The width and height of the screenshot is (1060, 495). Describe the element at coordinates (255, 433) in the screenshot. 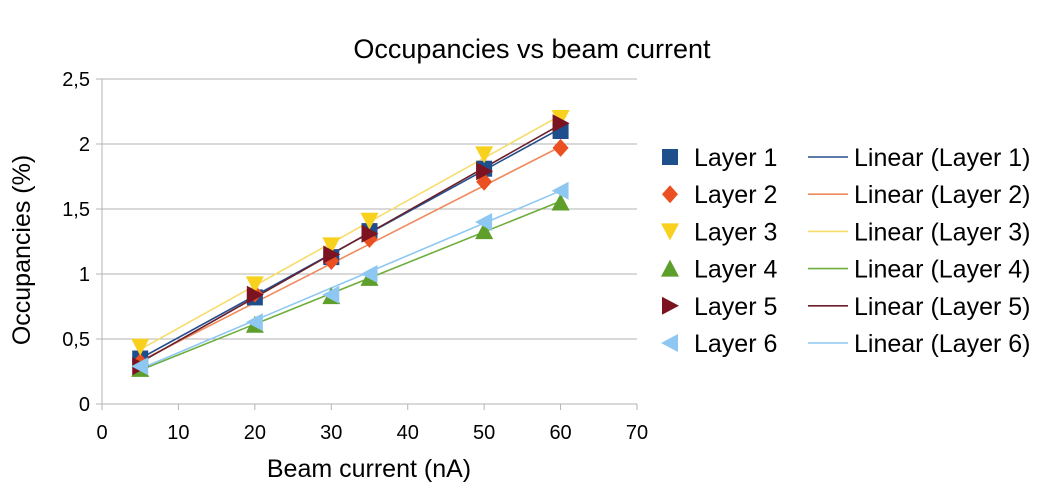

I see `x-tick-label: 20` at that location.